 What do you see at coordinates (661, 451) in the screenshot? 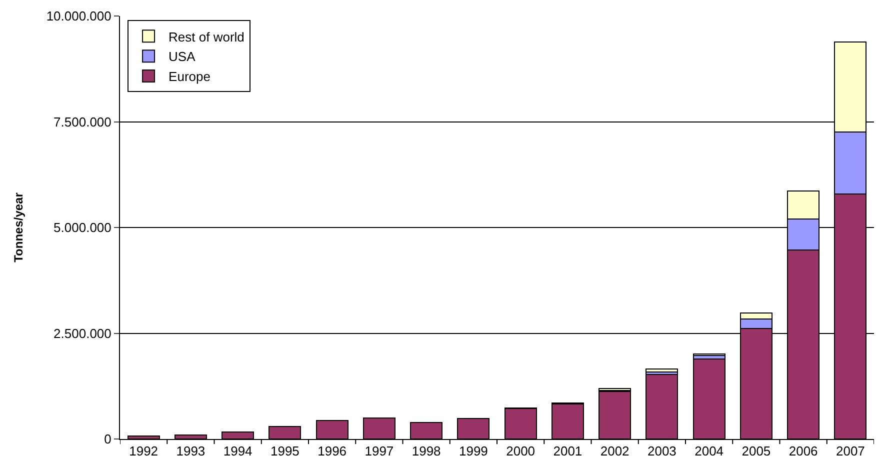
I see `x-tick-label: 2003` at bounding box center [661, 451].